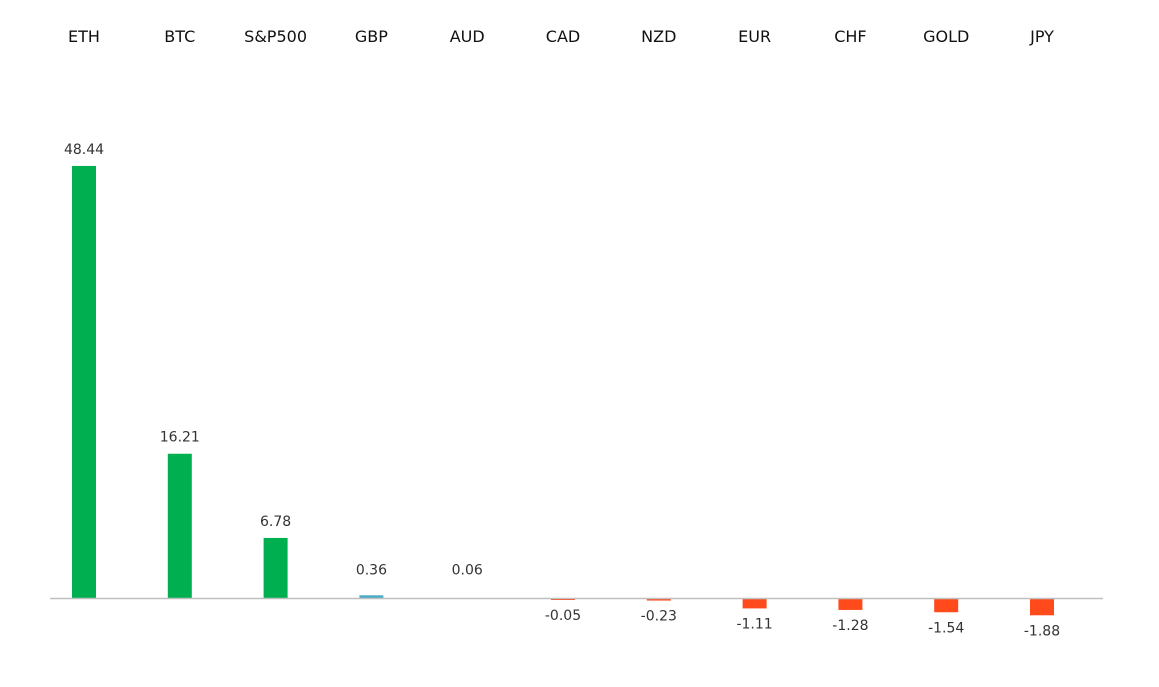 This screenshot has height=687, width=1159. Describe the element at coordinates (180, 438) in the screenshot. I see `value-label-btc: 16.21` at that location.